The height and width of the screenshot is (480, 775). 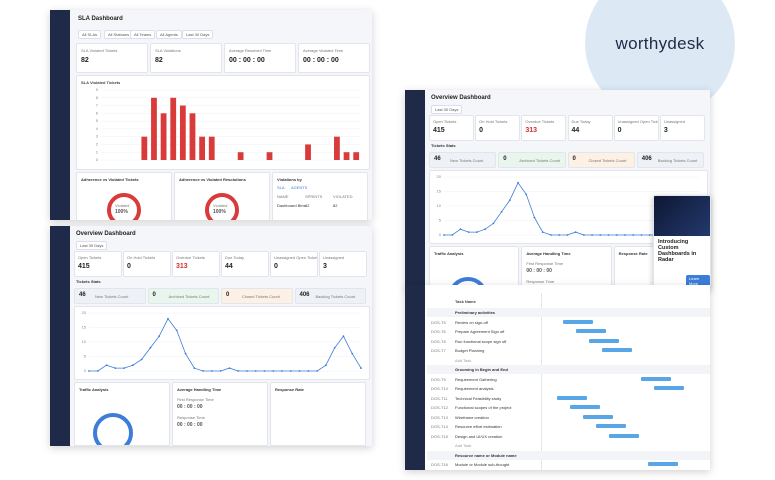 I want to click on kpi-label: Unassigned, so click(x=334, y=257).